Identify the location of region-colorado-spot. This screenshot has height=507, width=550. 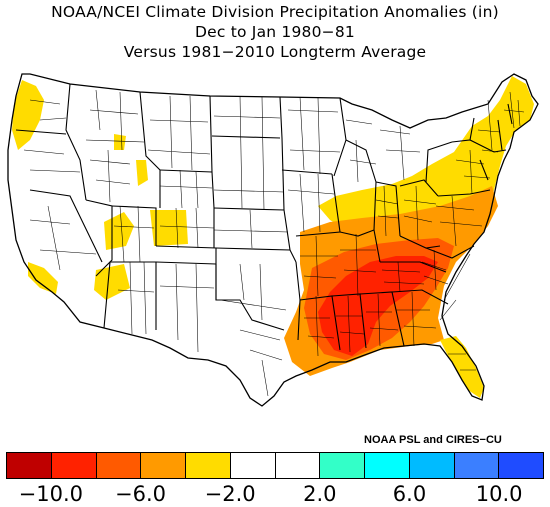
(169, 228).